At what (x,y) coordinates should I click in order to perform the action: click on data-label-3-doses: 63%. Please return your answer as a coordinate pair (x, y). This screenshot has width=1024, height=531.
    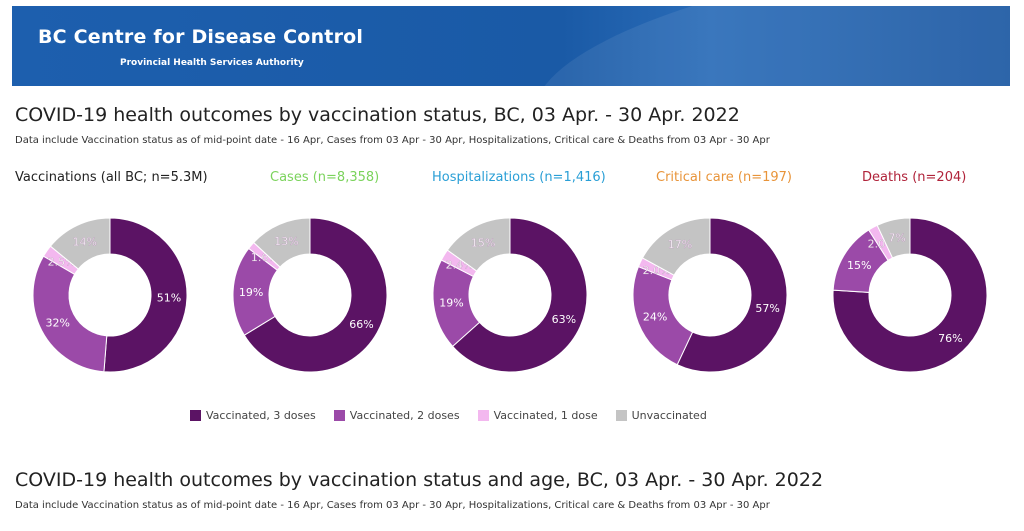
    Looking at the image, I should click on (564, 319).